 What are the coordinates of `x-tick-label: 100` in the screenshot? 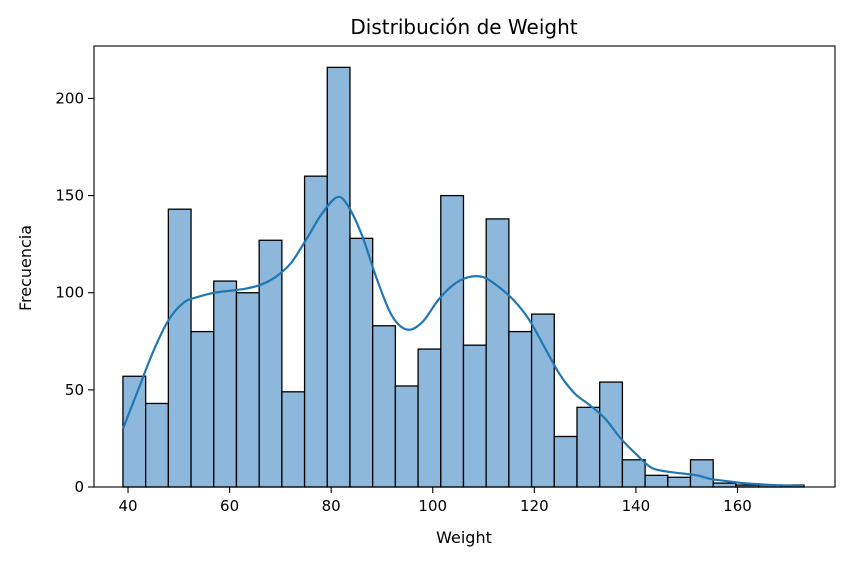 It's located at (432, 506).